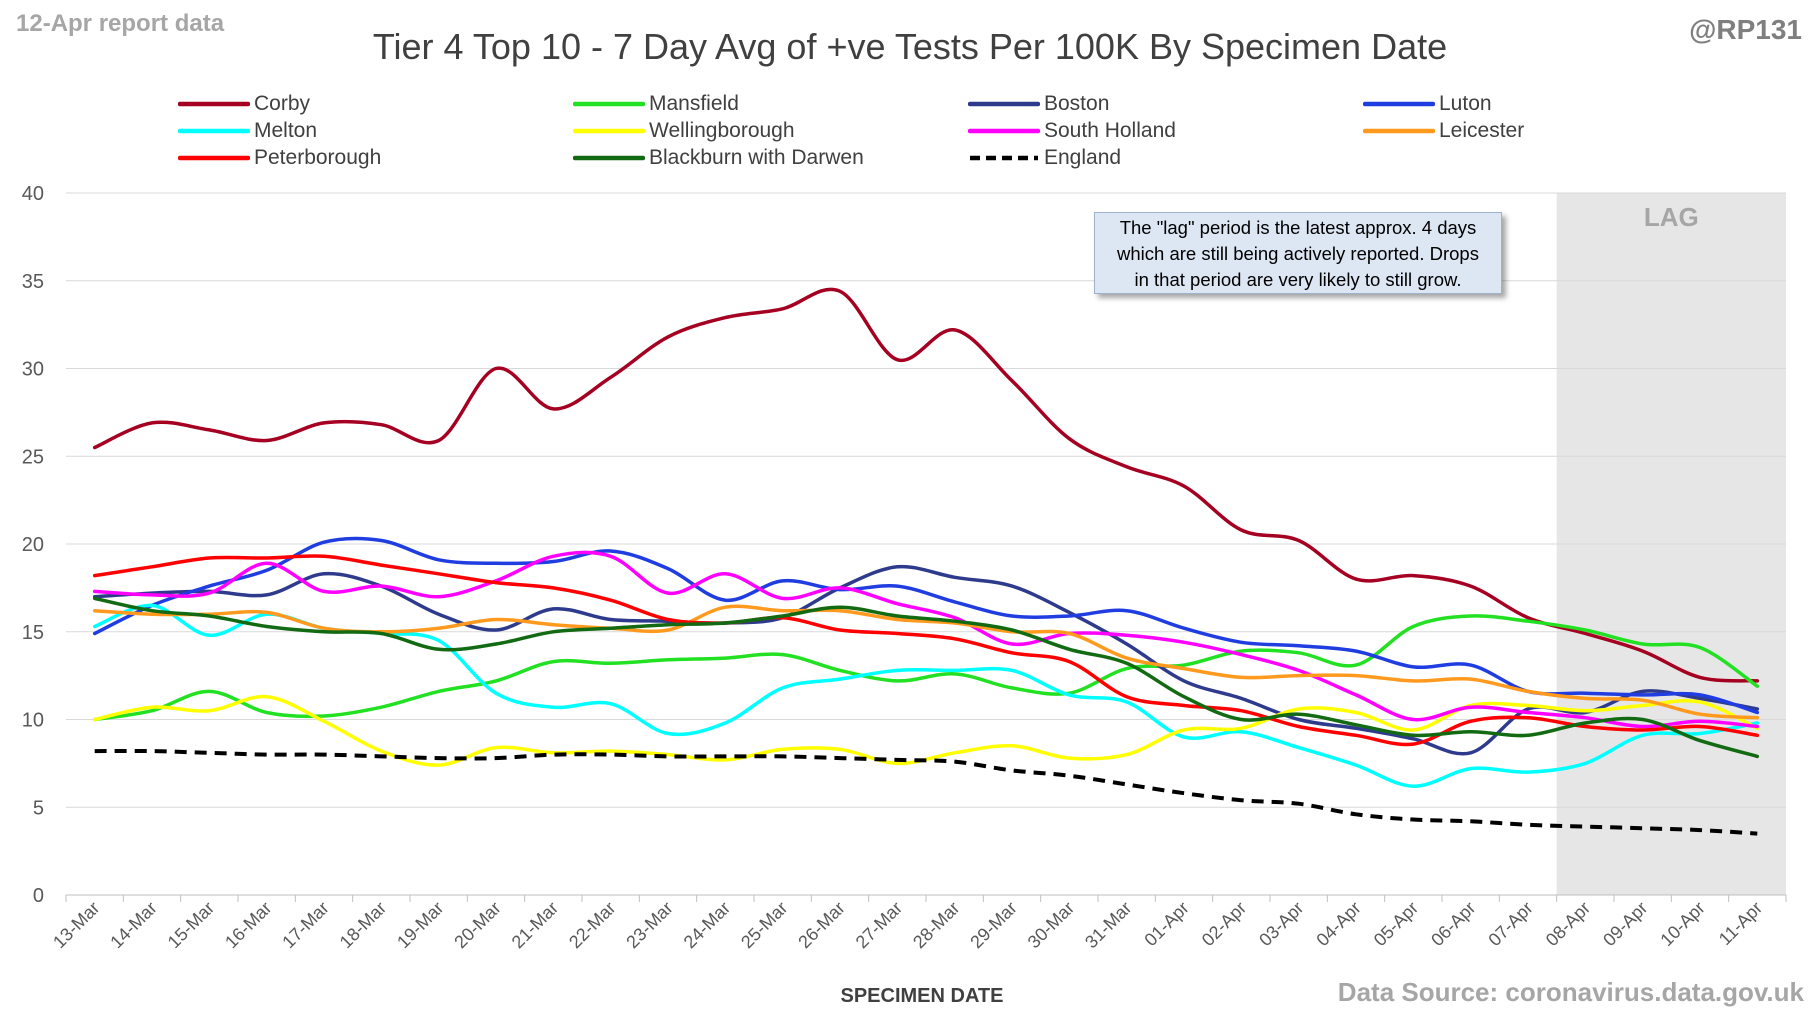 This screenshot has width=1820, height=1022. What do you see at coordinates (33, 282) in the screenshot?
I see `y-tick-label: 35` at bounding box center [33, 282].